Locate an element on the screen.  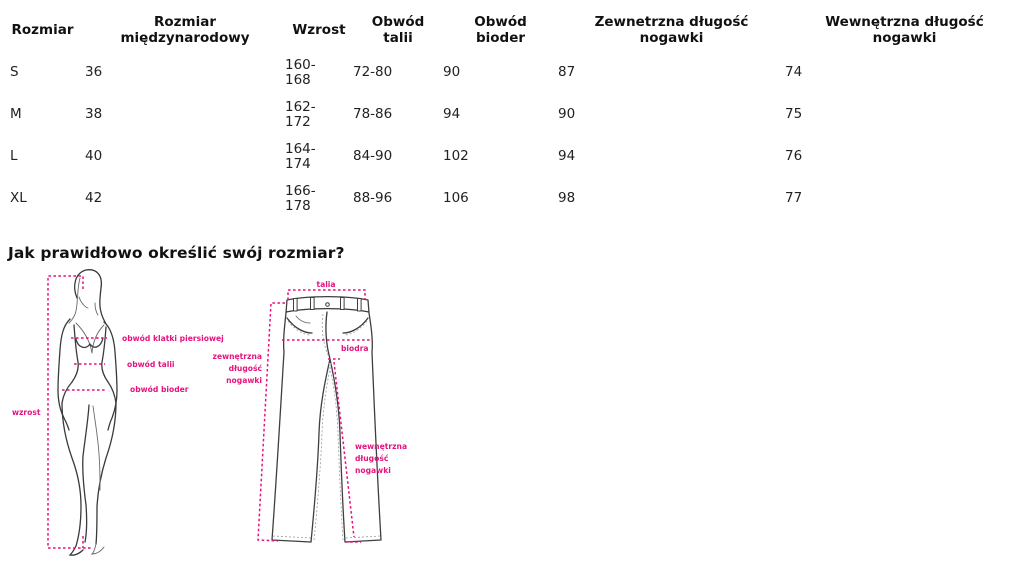
height-label: wzrost is located at coordinates (26, 412).